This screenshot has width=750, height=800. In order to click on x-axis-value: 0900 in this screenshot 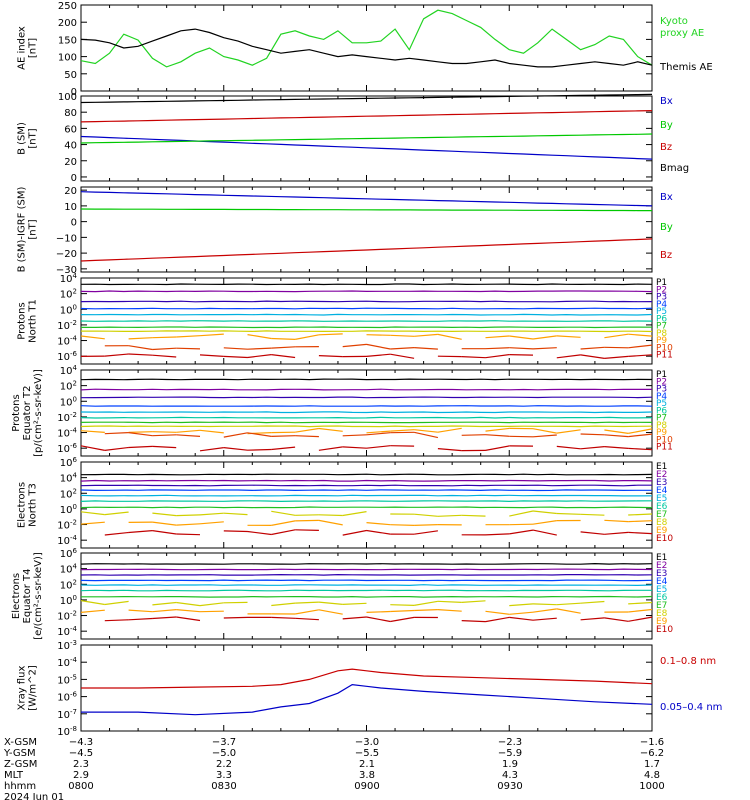, I will do `click(366, 786)`.